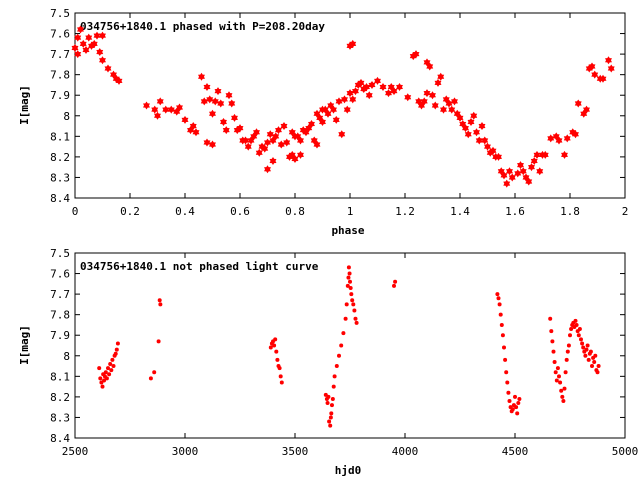 Image resolution: width=640 pixels, height=480 pixels. What do you see at coordinates (625, 211) in the screenshot?
I see `x-tick-label: 2` at bounding box center [625, 211].